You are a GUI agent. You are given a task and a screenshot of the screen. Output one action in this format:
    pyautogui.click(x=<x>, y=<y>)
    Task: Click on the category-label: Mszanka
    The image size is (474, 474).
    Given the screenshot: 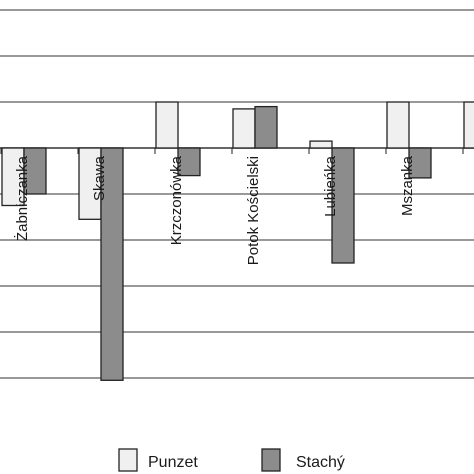 What is the action you would take?
    pyautogui.click(x=407, y=185)
    